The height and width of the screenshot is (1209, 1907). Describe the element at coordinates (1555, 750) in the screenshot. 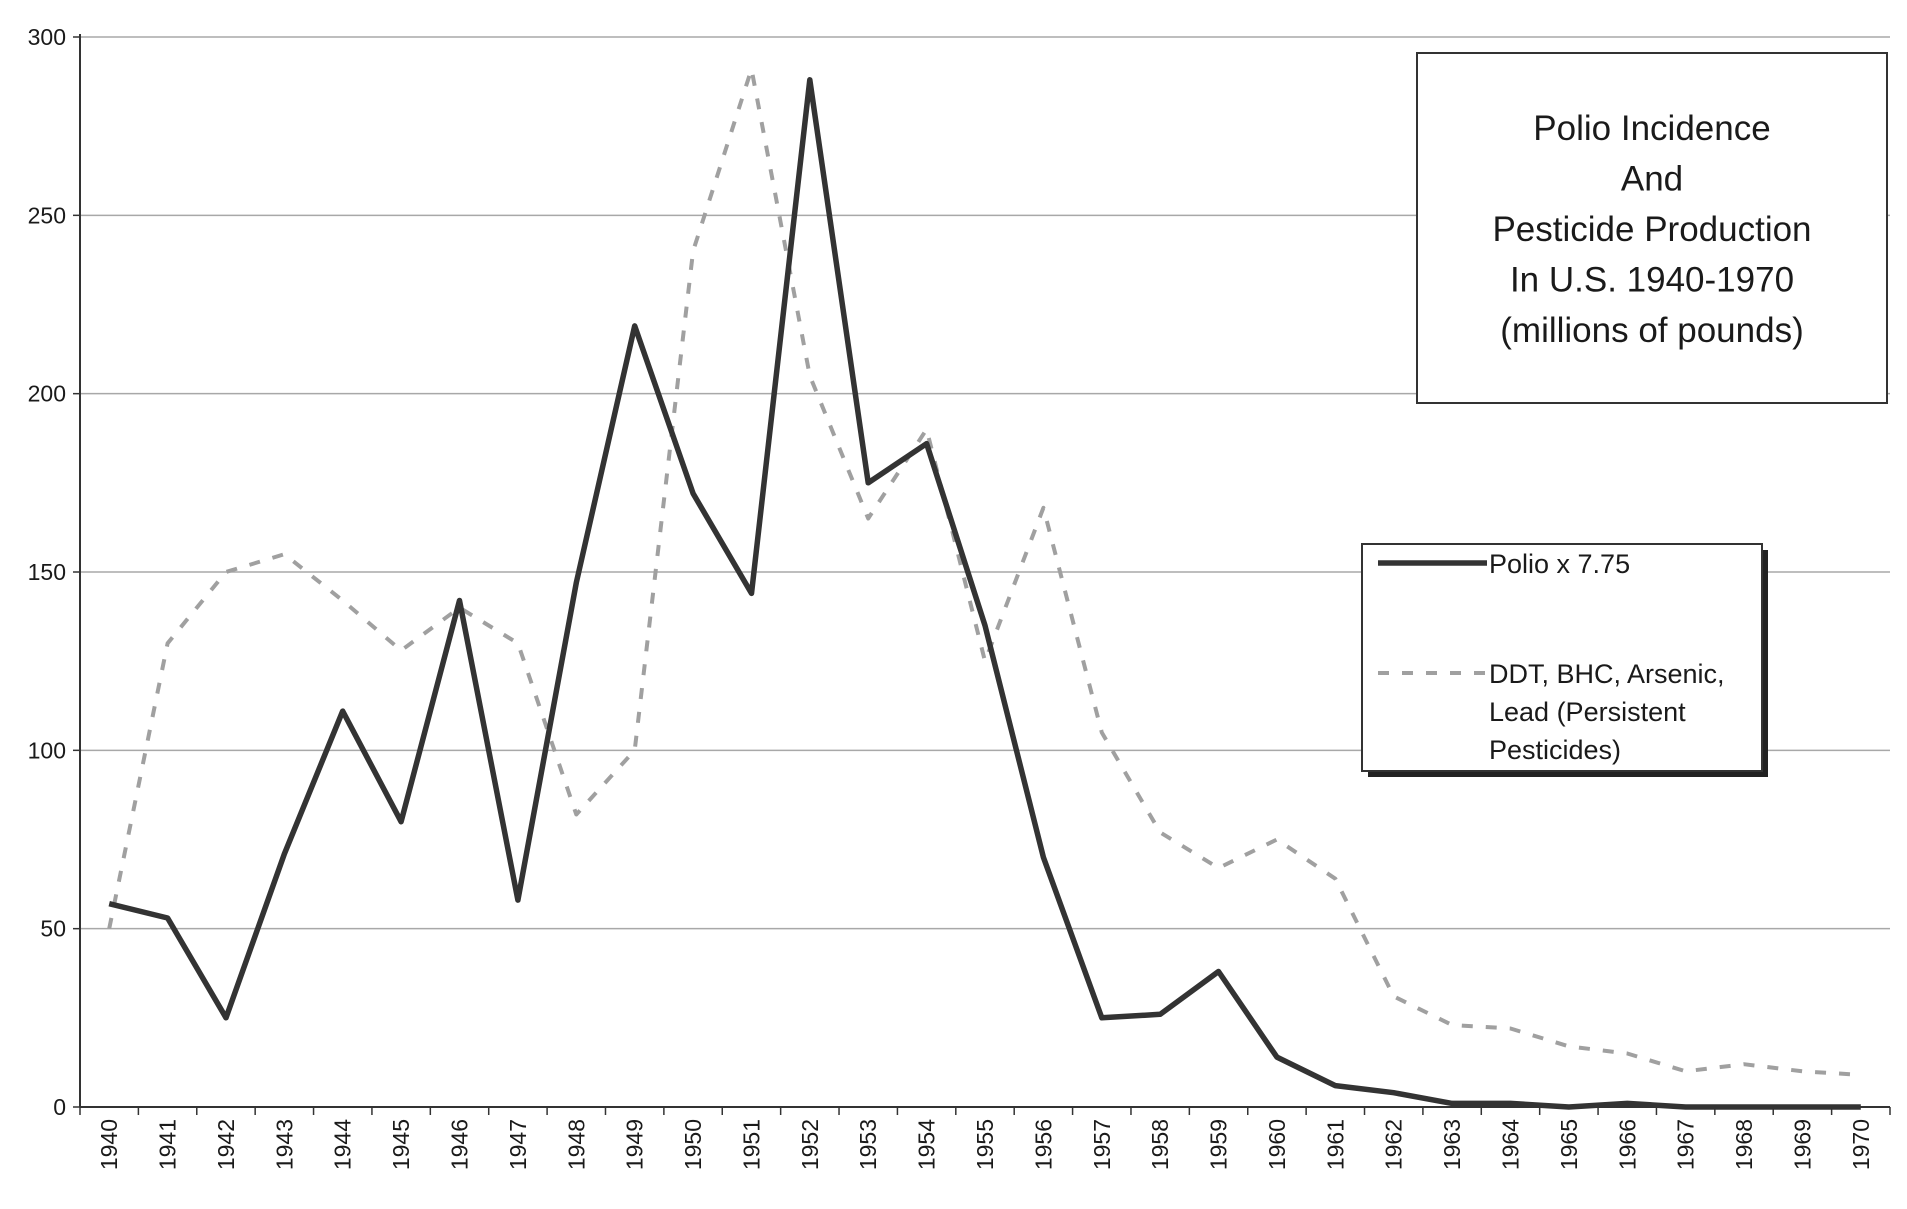

I see `legend-label-pesticides-line: Pesticides)` at that location.